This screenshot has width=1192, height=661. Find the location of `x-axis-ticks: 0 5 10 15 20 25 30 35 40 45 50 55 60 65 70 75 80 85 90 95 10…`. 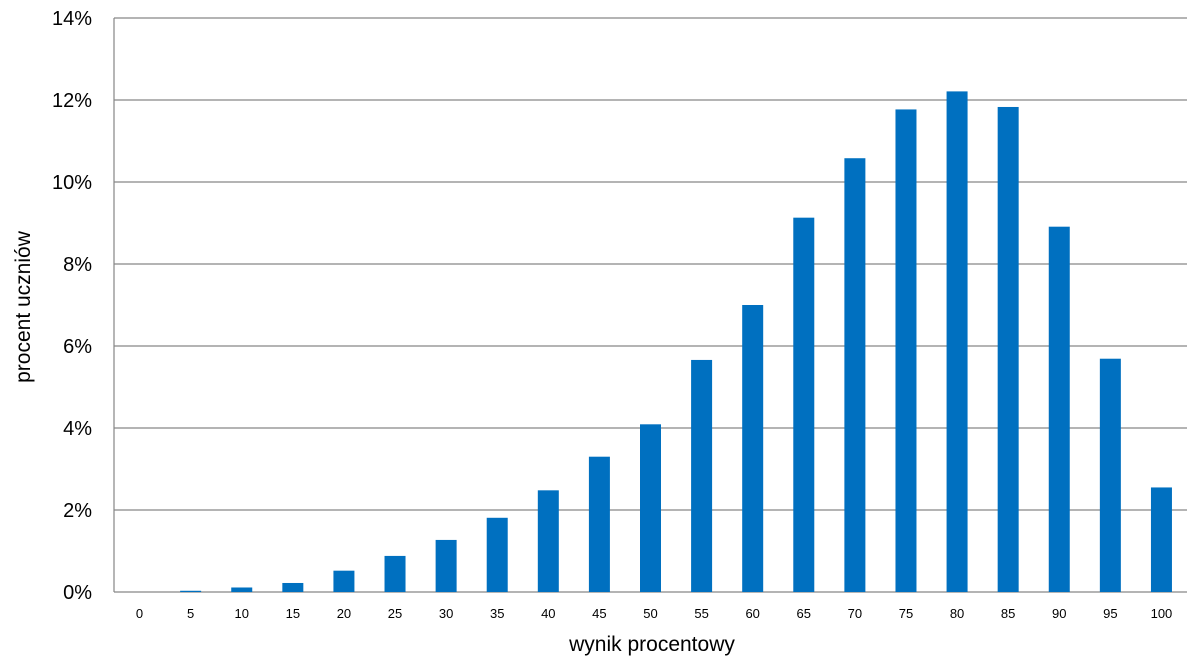

x-axis-ticks: 0 5 10 15 20 25 30 35 40 45 50 55 60 65 70 75 80 85 90 95 10… is located at coordinates (654, 613).